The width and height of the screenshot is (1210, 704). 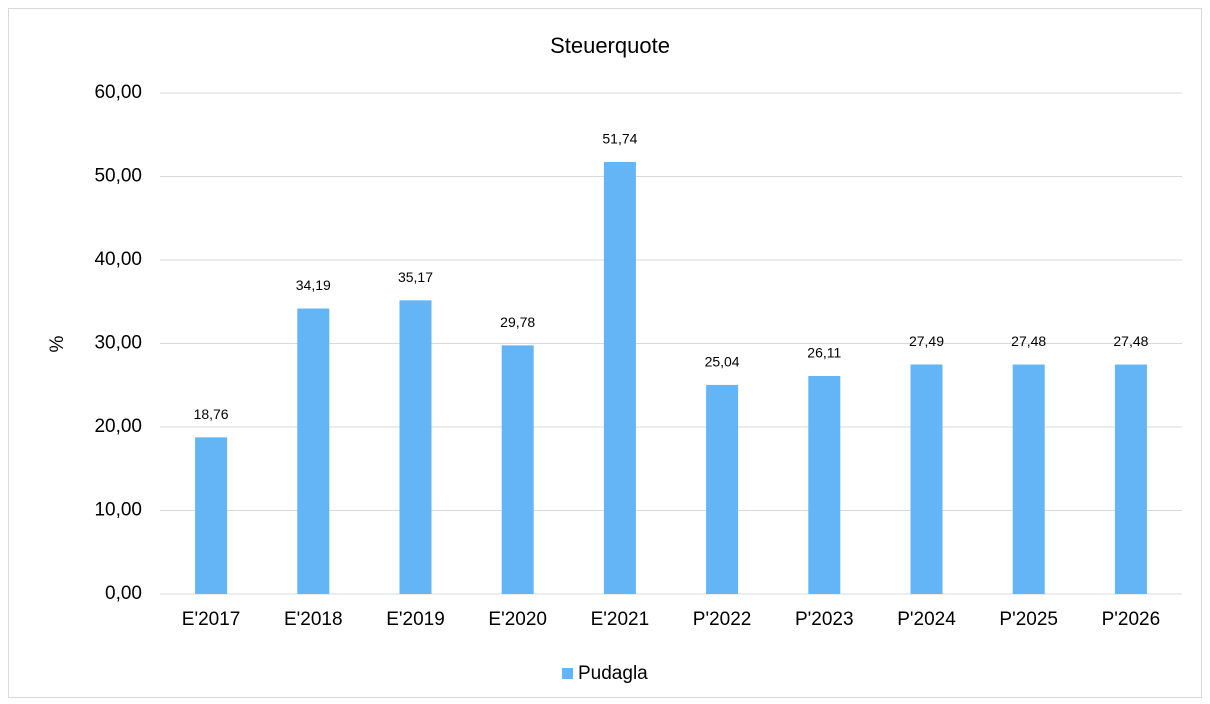 What do you see at coordinates (118, 343) in the screenshot?
I see `y-tick-label: 30,00` at bounding box center [118, 343].